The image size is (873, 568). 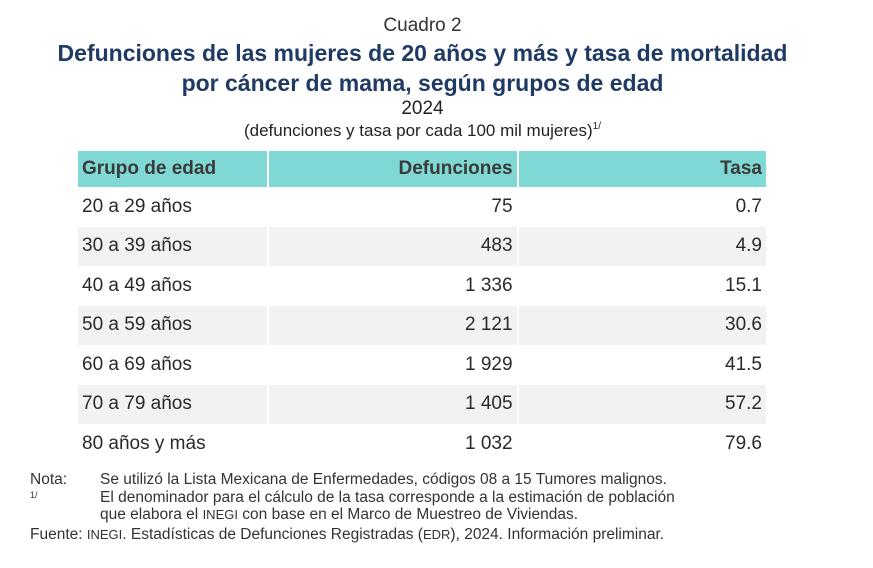 I want to click on table-row: 30 a 39 años 483 4.9, so click(x=422, y=246).